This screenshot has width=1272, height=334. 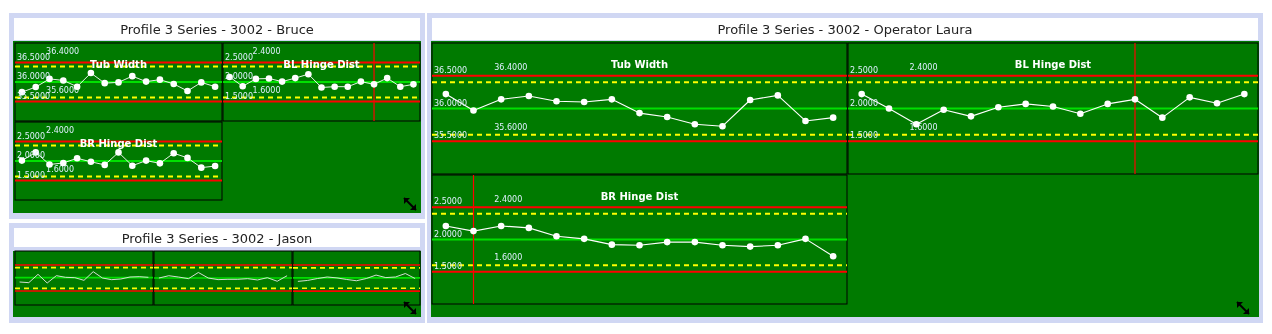 I want to click on ref-line-label: 35.6000, so click(x=511, y=127).